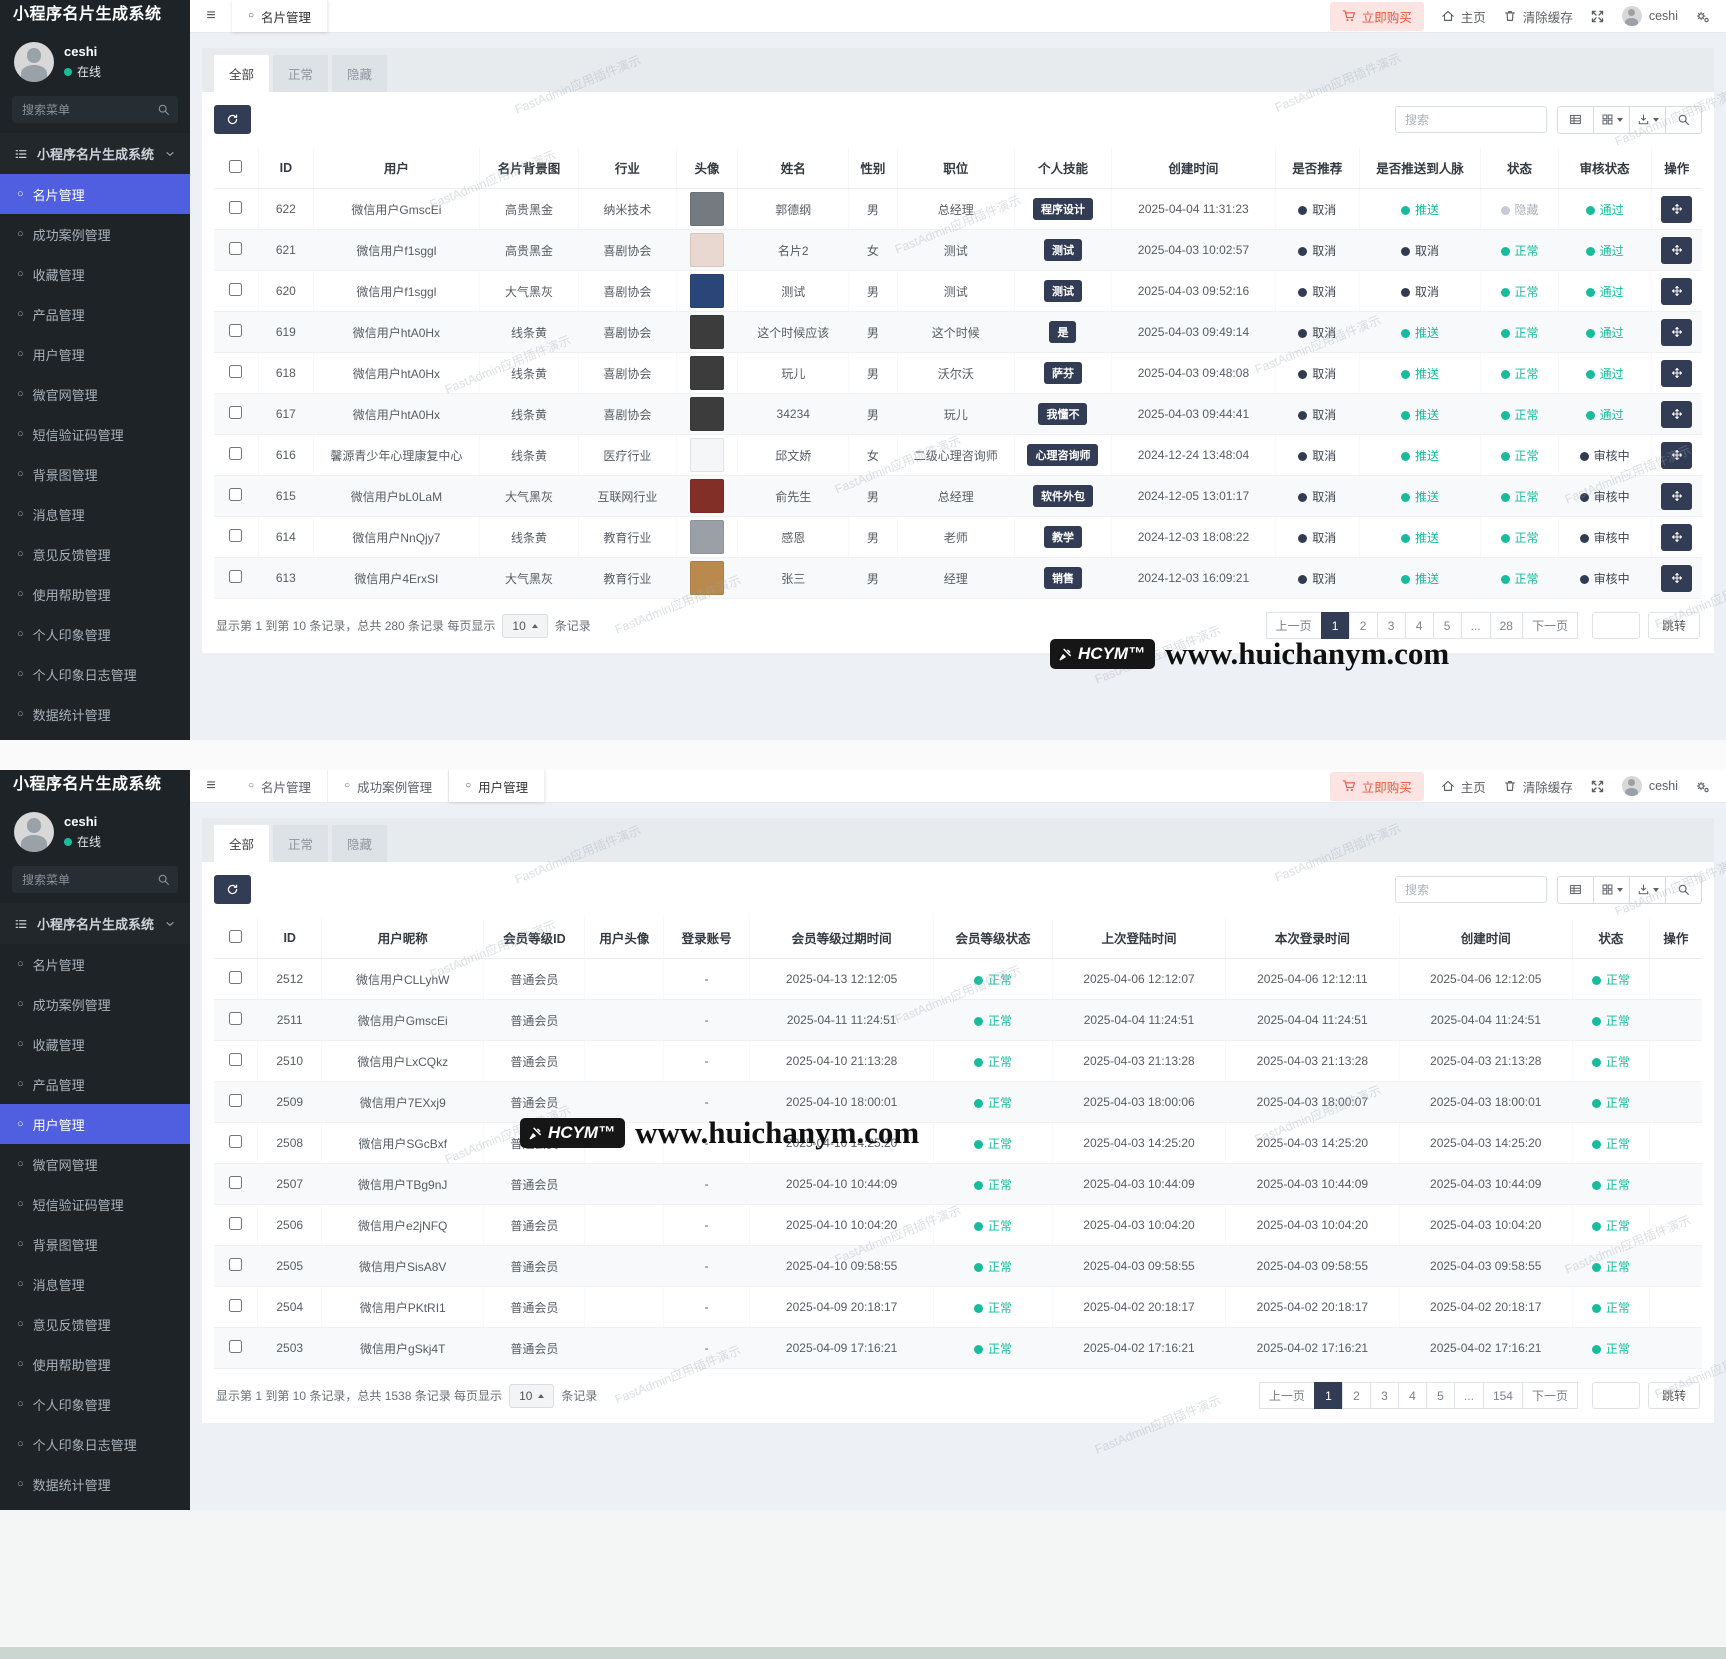  I want to click on settings-button, so click(1702, 16).